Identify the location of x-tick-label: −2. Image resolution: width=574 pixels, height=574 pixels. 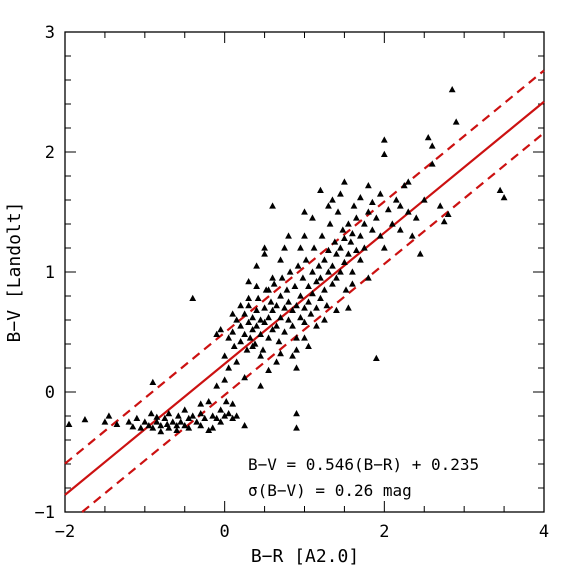
(65, 532).